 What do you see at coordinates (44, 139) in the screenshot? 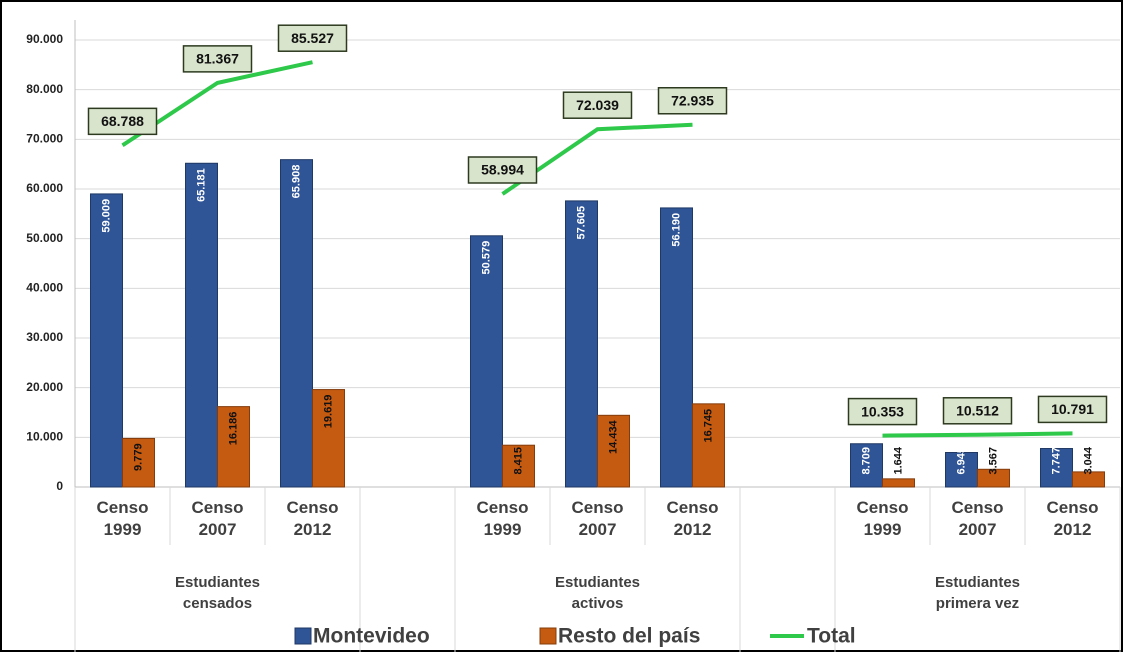
I see `y-tick-label: 70.000` at bounding box center [44, 139].